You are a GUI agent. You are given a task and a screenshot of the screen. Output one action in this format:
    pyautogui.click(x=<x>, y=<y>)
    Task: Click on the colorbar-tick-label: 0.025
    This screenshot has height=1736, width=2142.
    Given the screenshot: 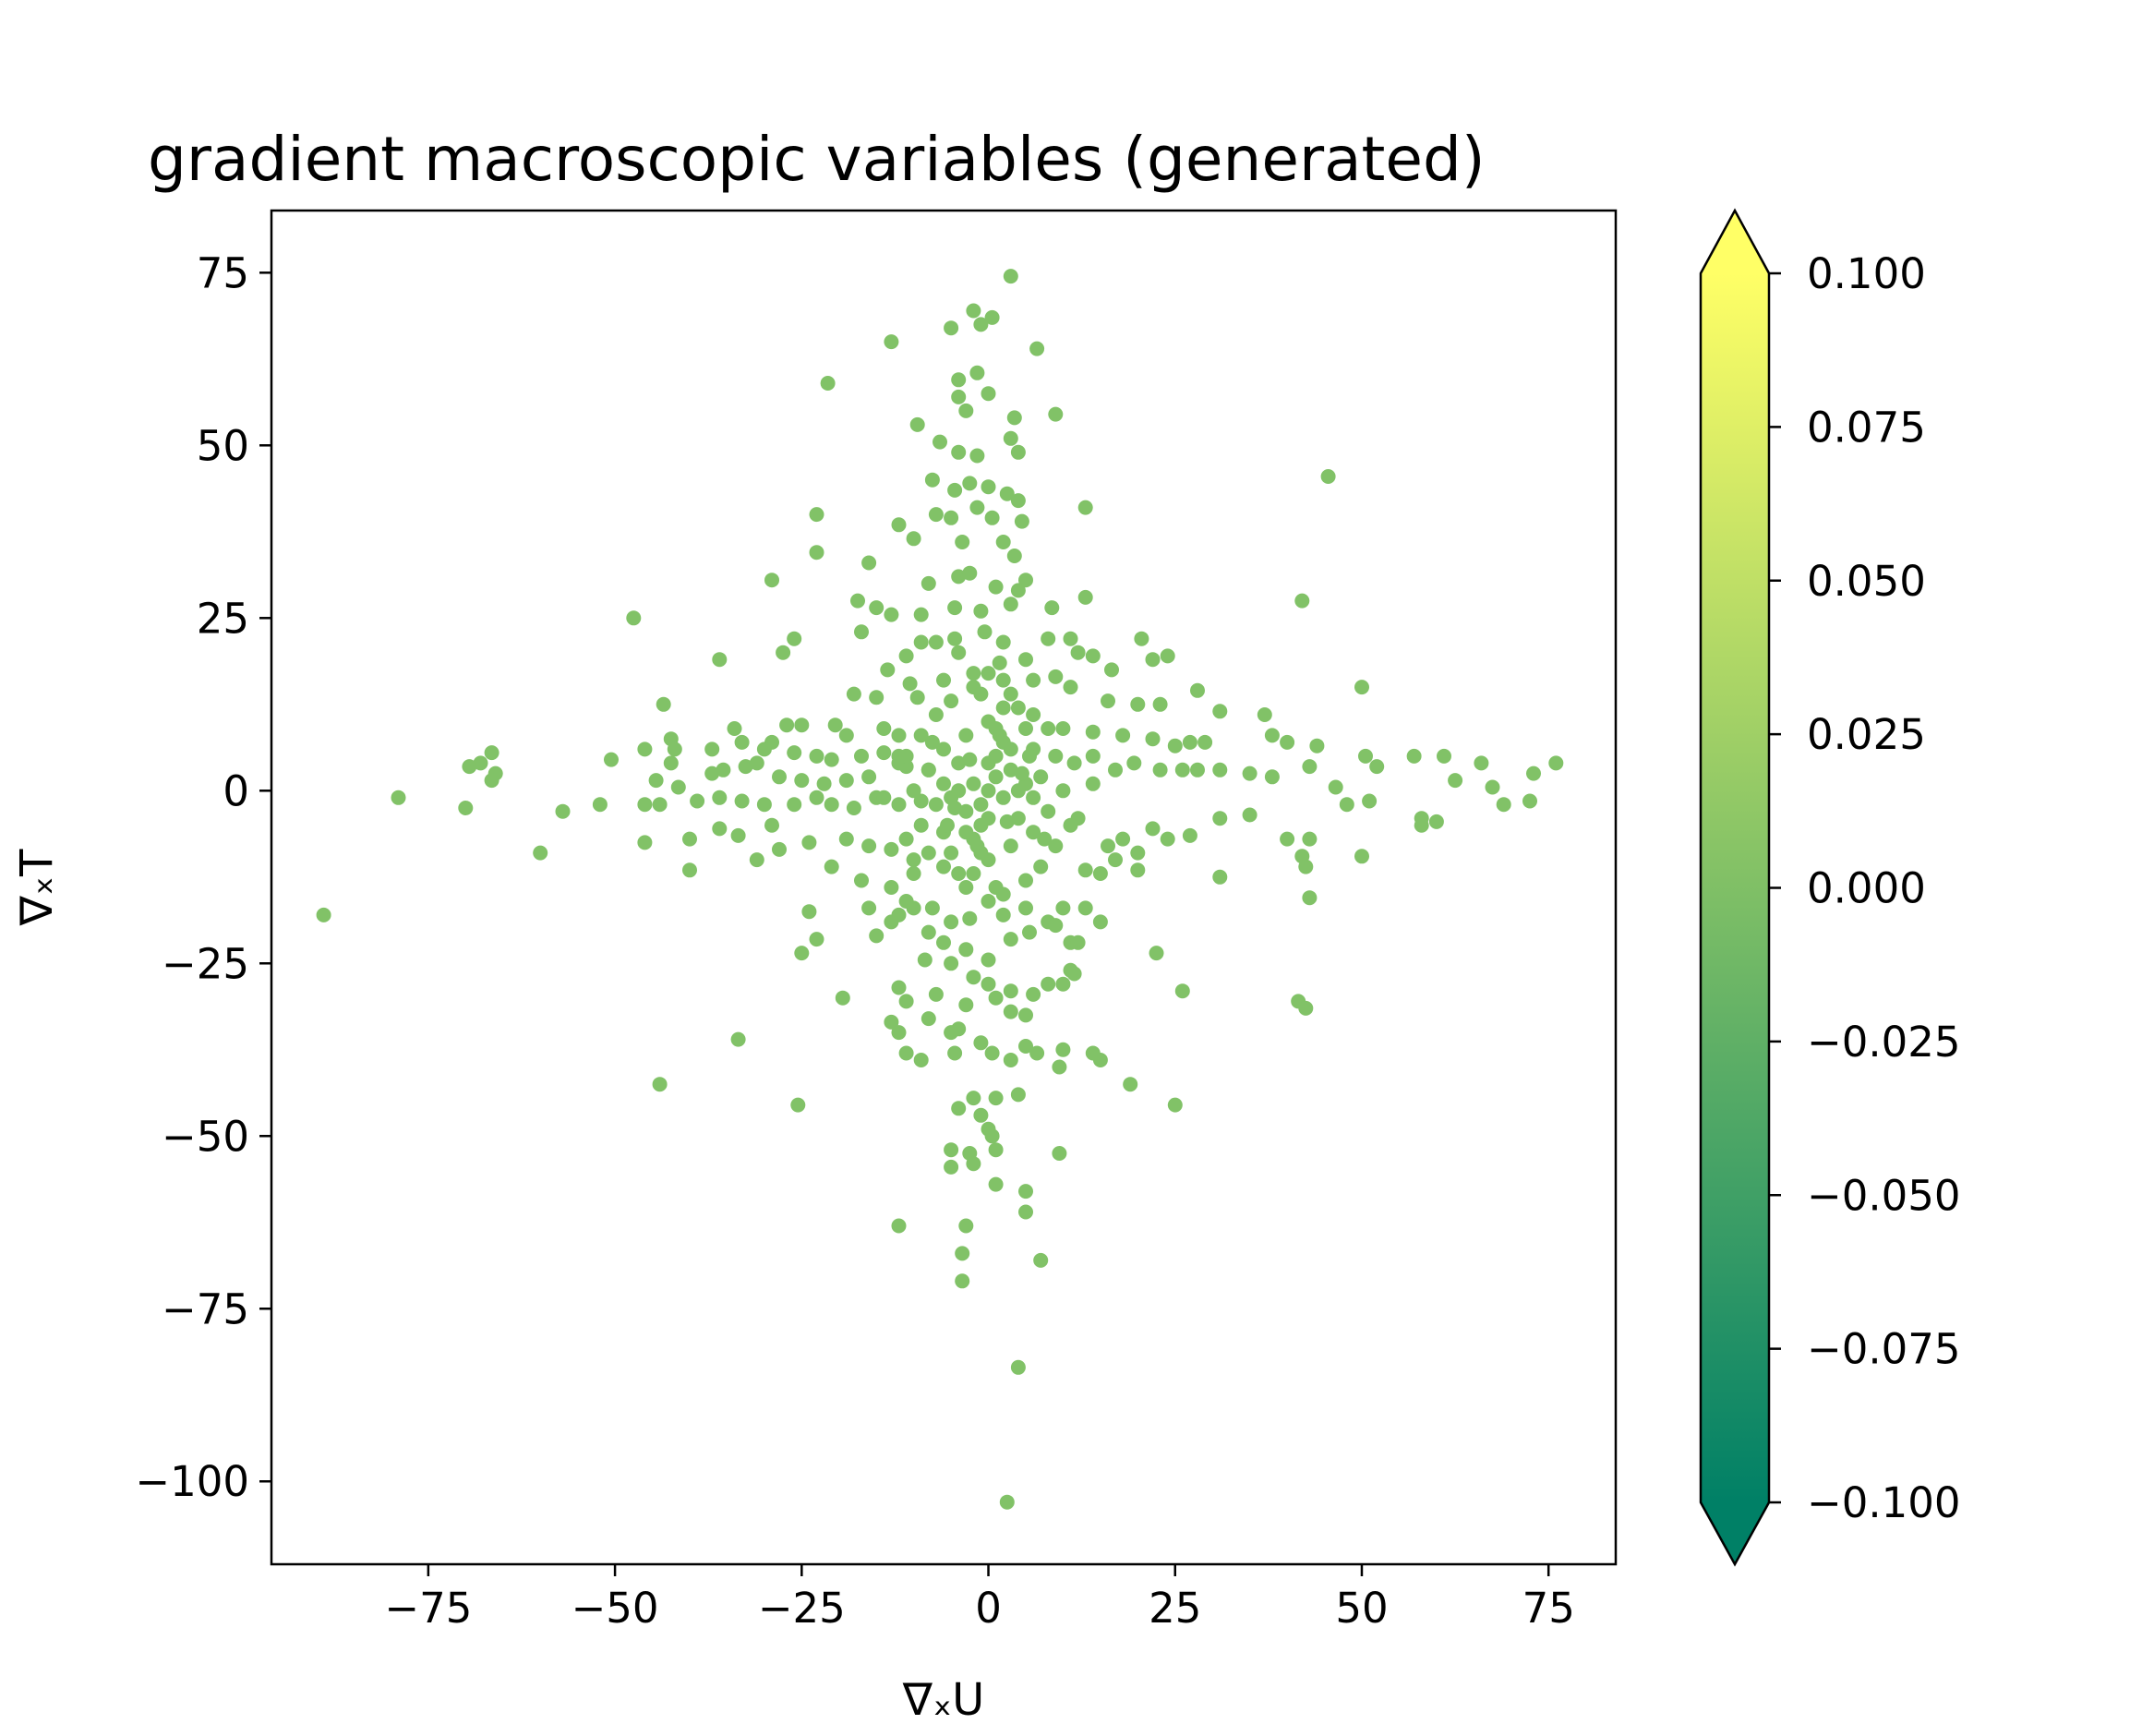 What is the action you would take?
    pyautogui.click(x=1866, y=735)
    